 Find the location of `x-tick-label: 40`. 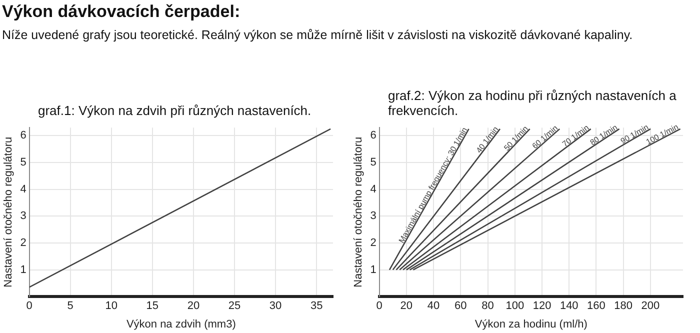

x-tick-label: 40 is located at coordinates (433, 306).